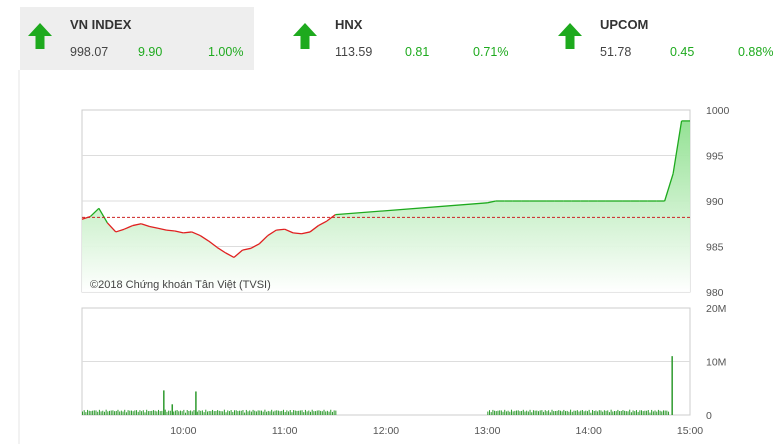 The width and height of the screenshot is (780, 444). Describe the element at coordinates (715, 202) in the screenshot. I see `price-tick-label: 990` at that location.